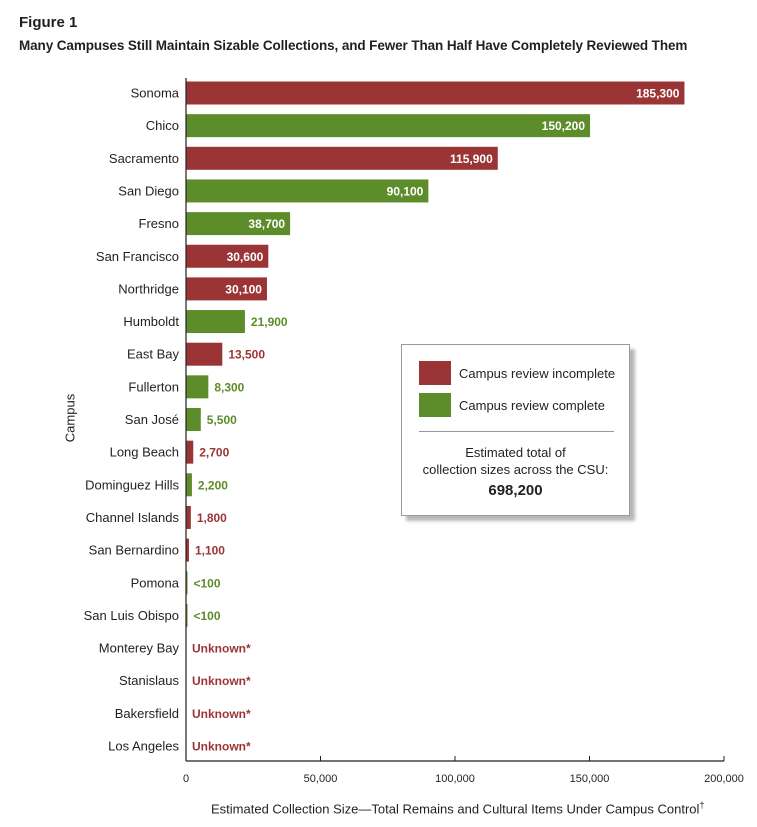 The width and height of the screenshot is (757, 827). Describe the element at coordinates (471, 159) in the screenshot. I see `data-label: 115,900` at that location.